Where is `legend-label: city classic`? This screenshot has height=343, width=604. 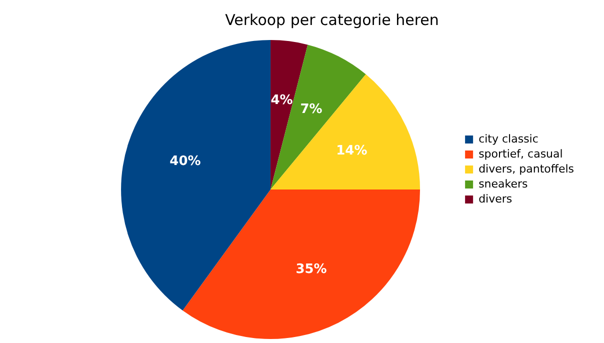 legend-label: city classic is located at coordinates (508, 139).